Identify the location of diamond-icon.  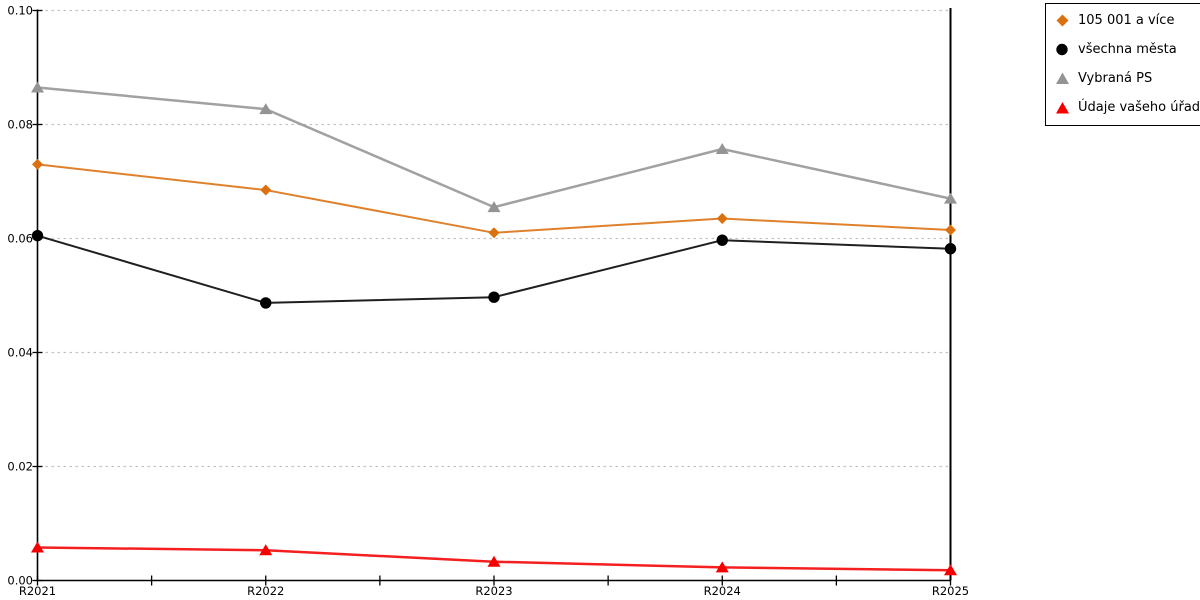
(1062, 20).